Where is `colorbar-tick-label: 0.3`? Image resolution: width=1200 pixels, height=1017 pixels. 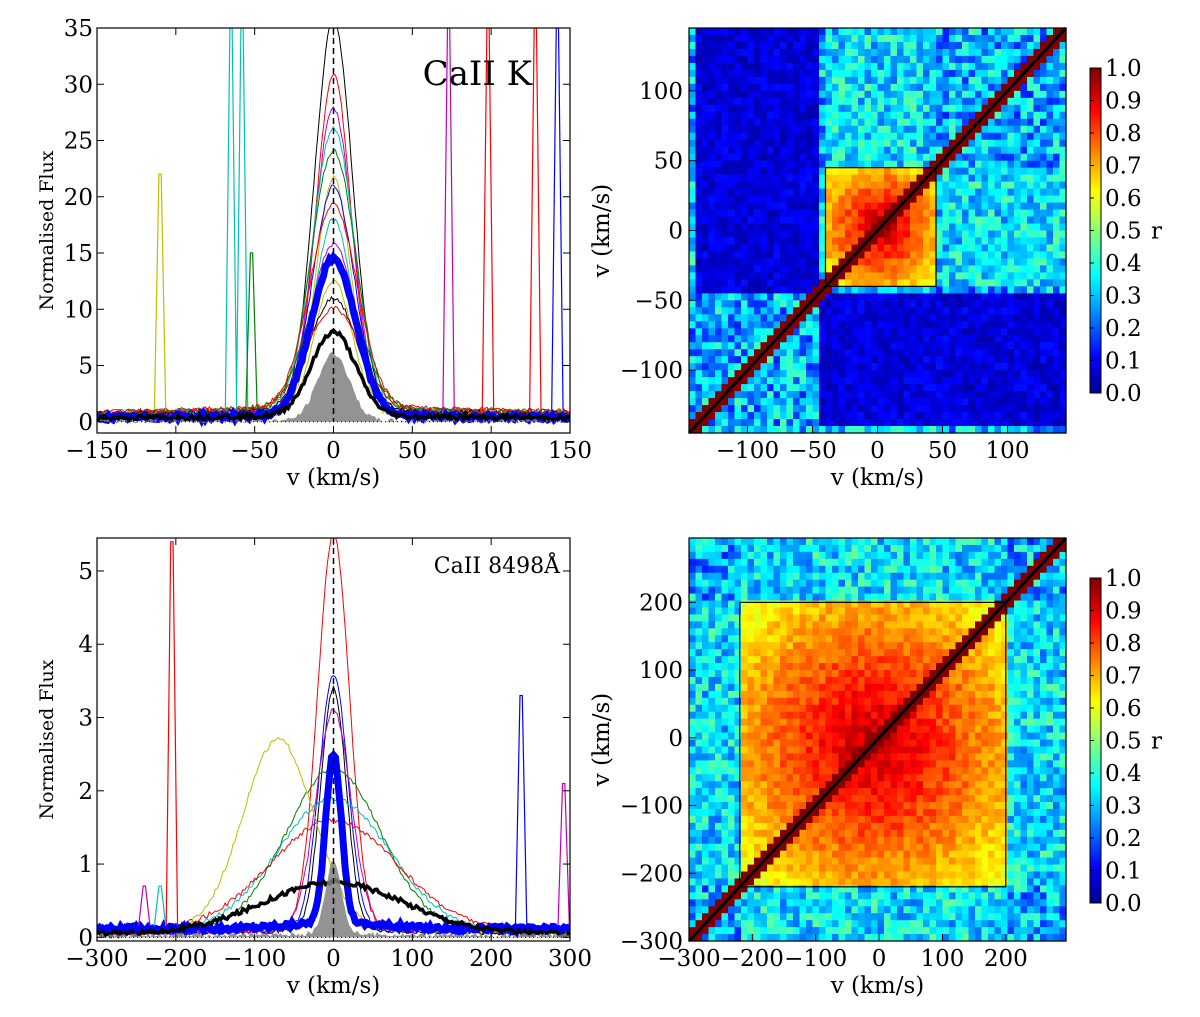 colorbar-tick-label: 0.3 is located at coordinates (1123, 297).